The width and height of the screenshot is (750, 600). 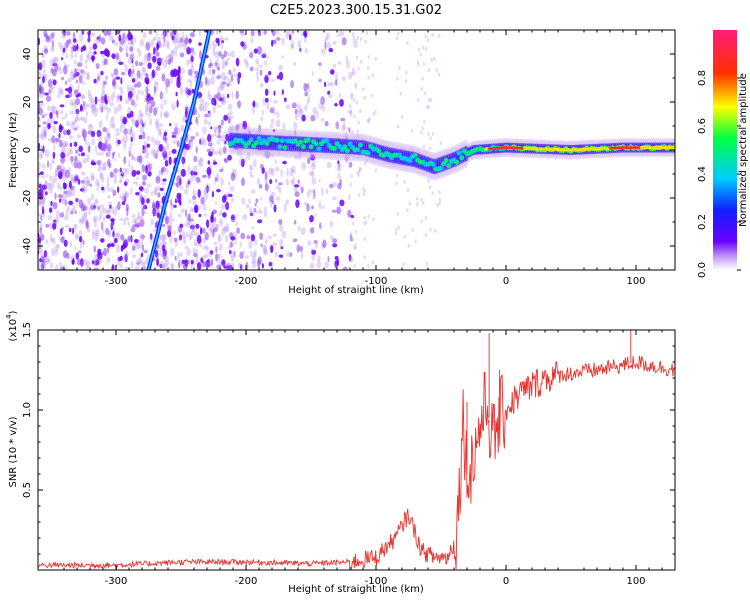 I want to click on spectrogram-ytick-label: -20, so click(x=27, y=198).